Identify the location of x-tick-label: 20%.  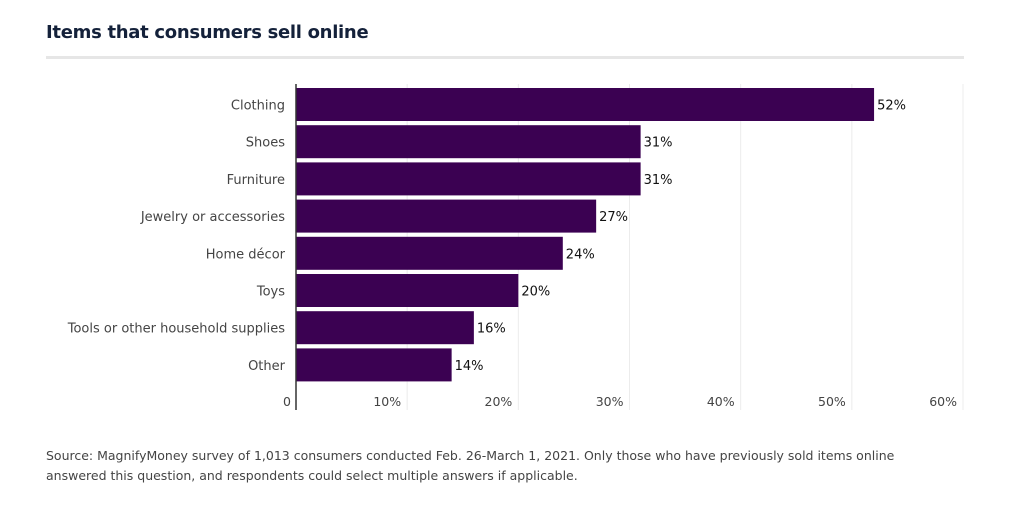
(499, 401).